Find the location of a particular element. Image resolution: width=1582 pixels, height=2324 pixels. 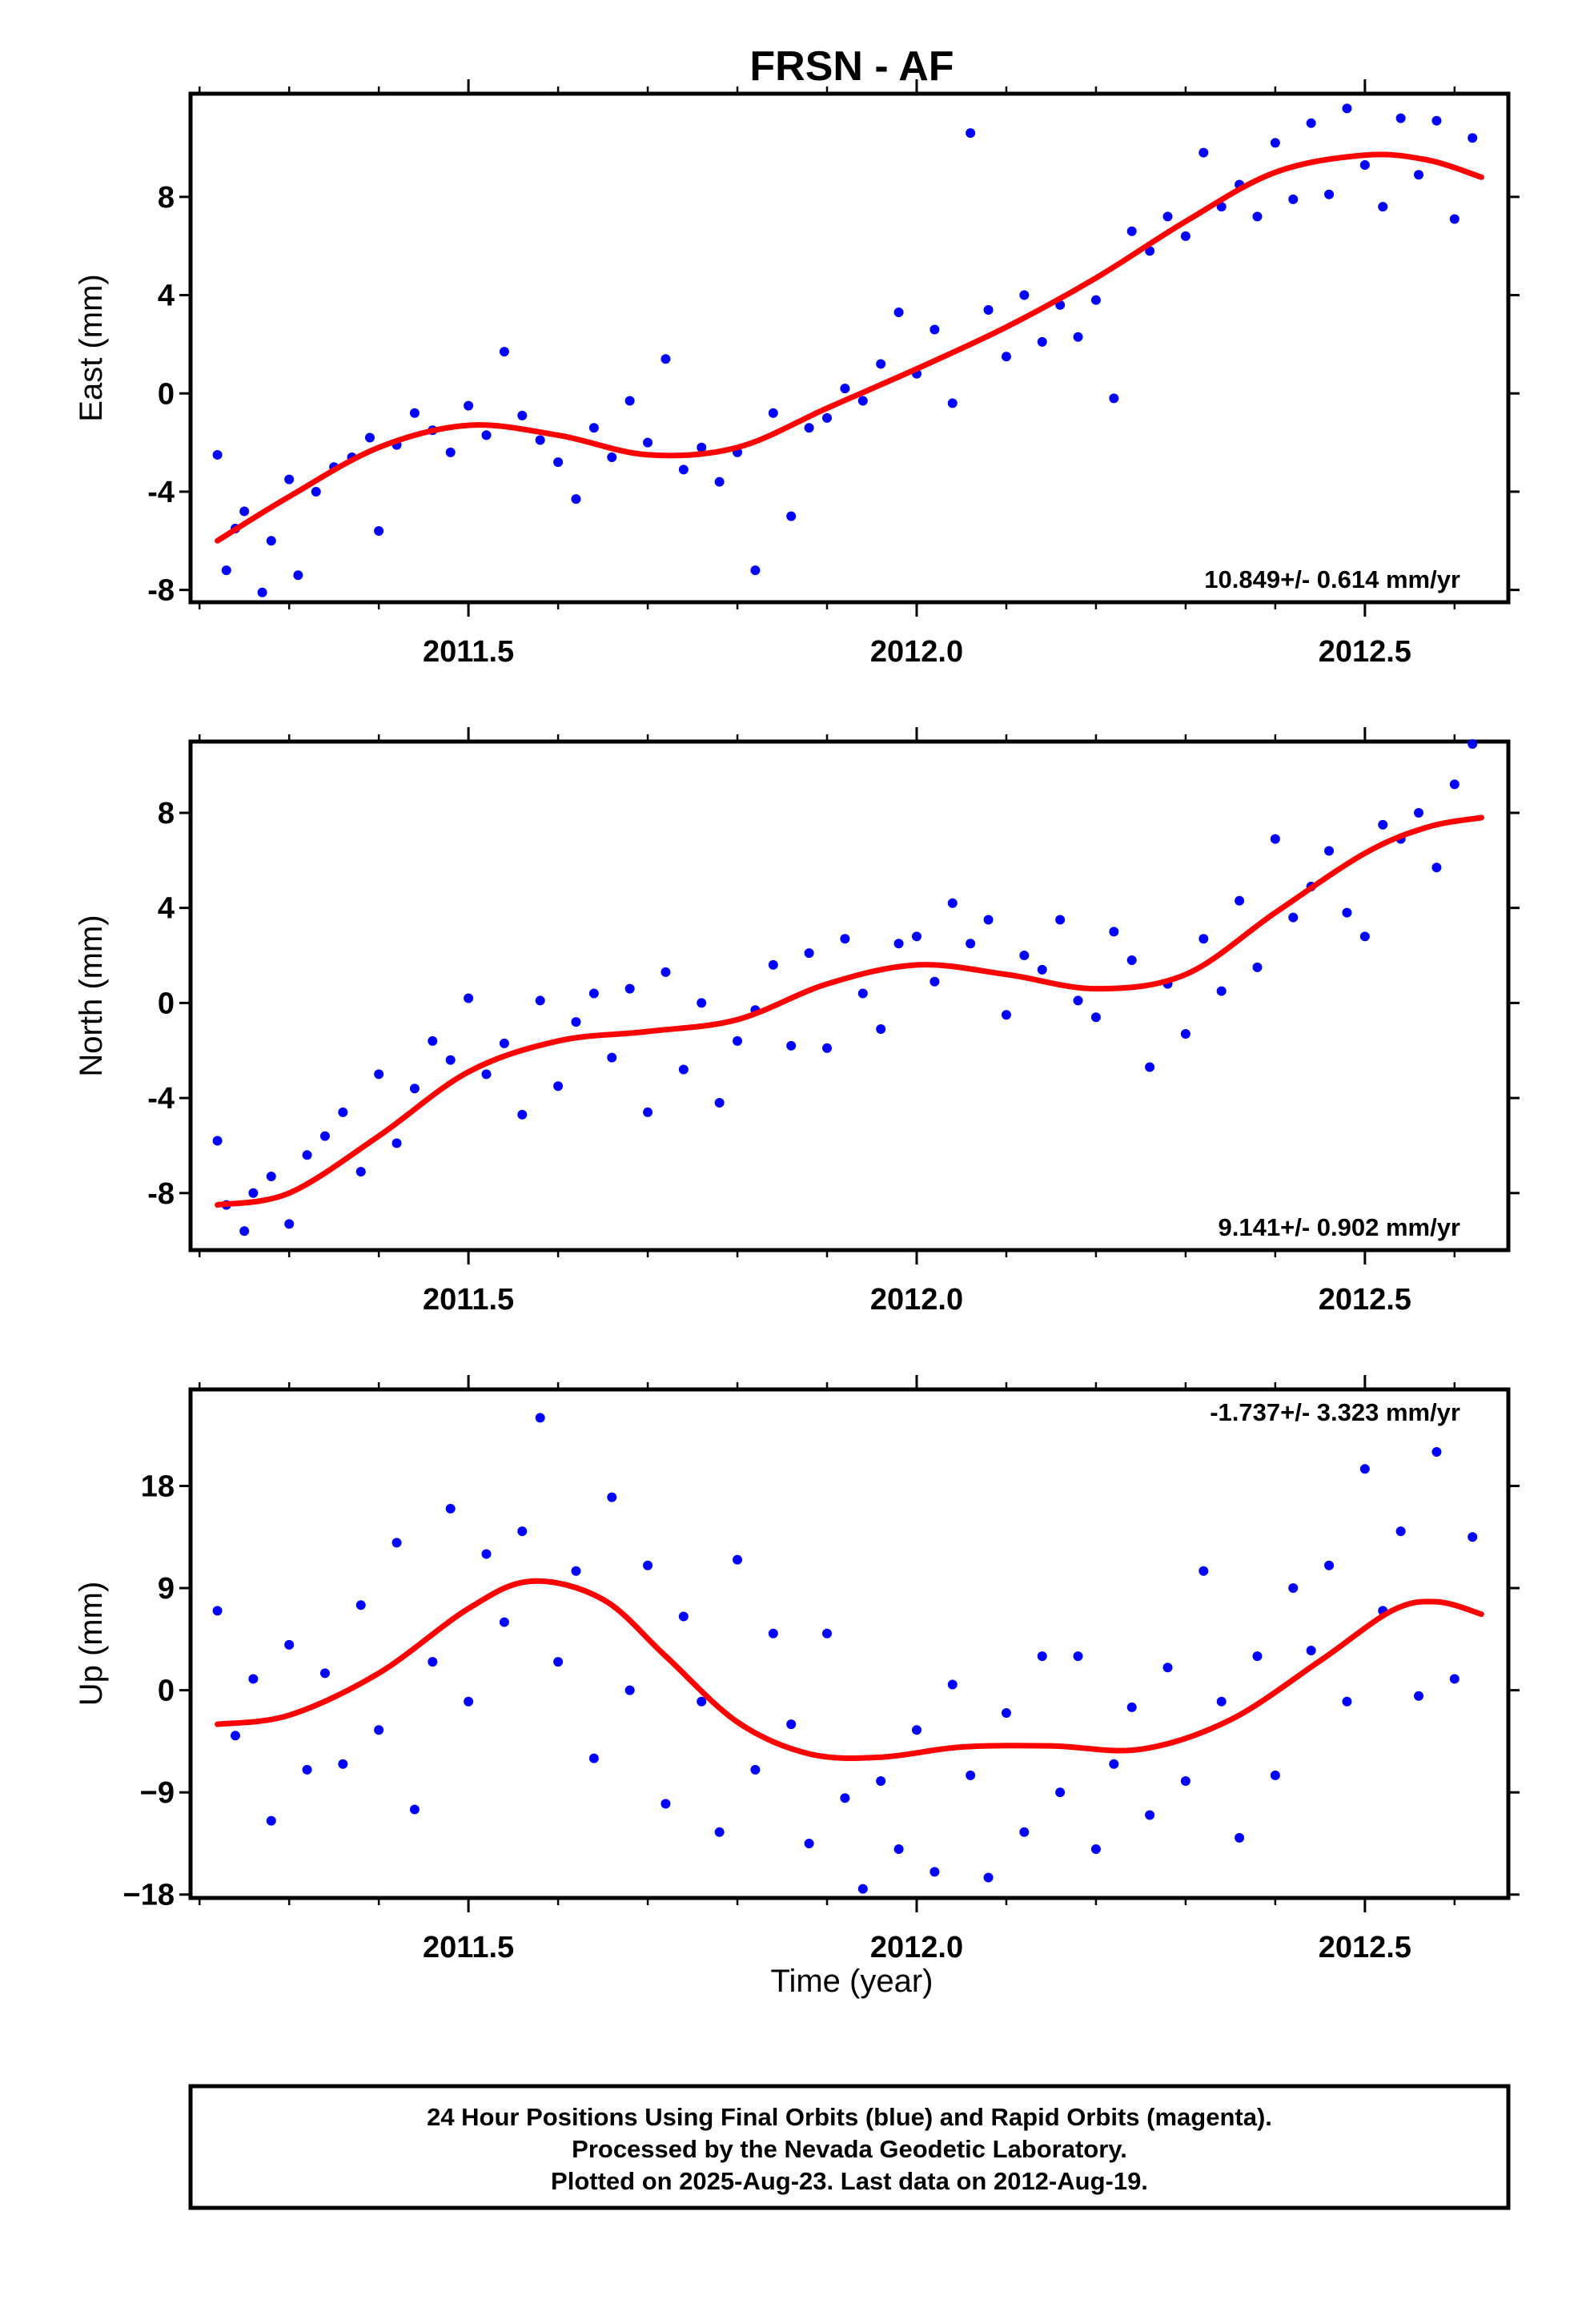

x-tick-label: 2012.5 is located at coordinates (1365, 1300).